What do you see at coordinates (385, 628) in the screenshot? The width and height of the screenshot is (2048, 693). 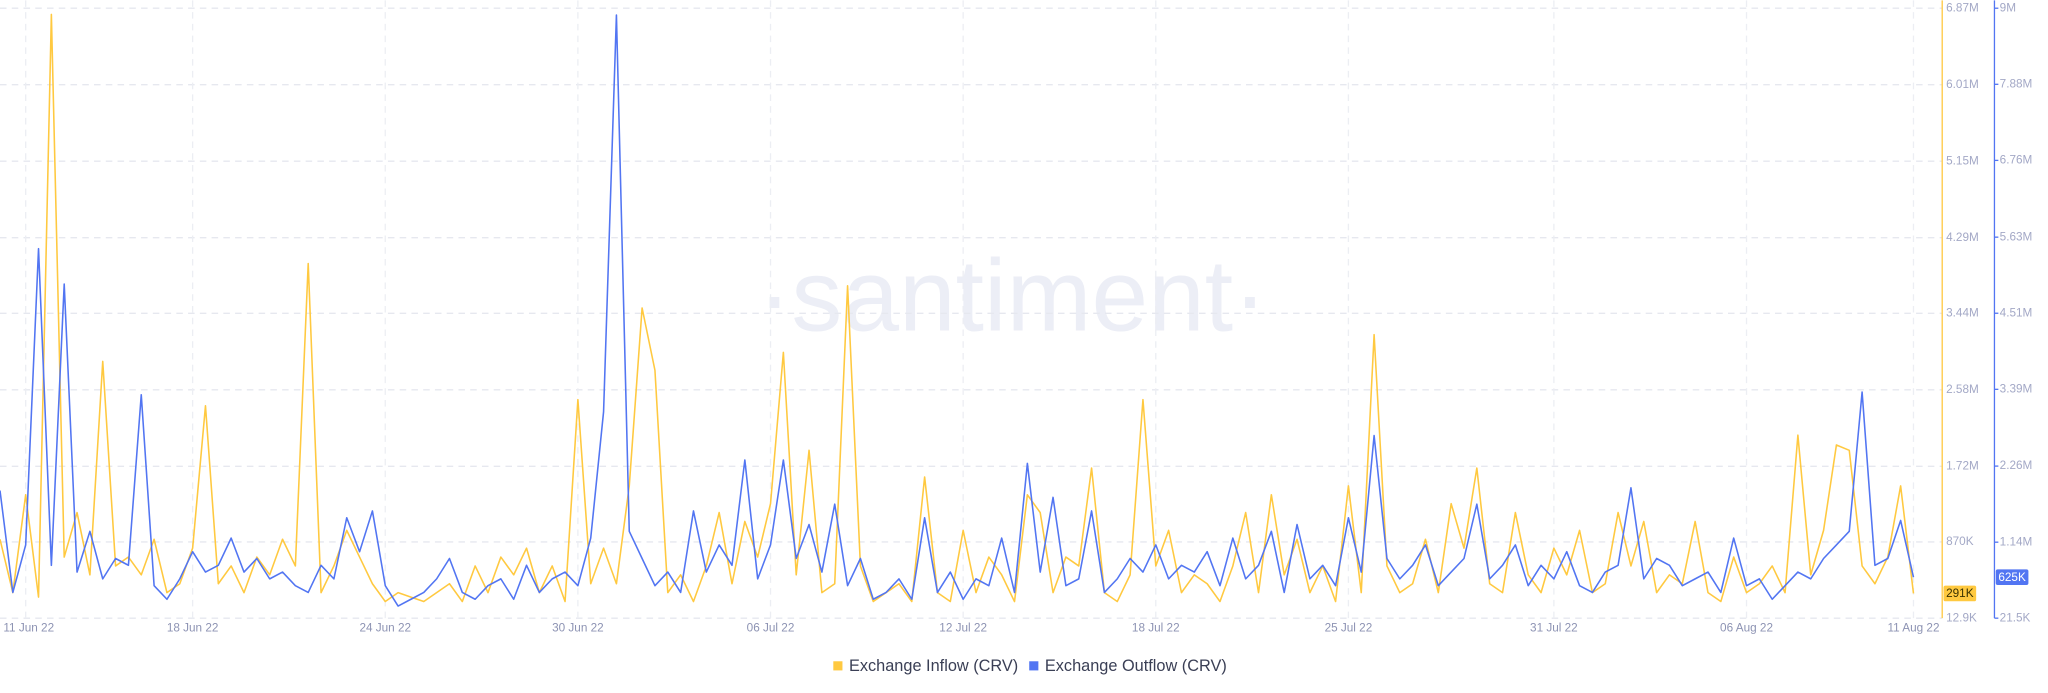 I see `x-tick-label: 24 Jun 22` at bounding box center [385, 628].